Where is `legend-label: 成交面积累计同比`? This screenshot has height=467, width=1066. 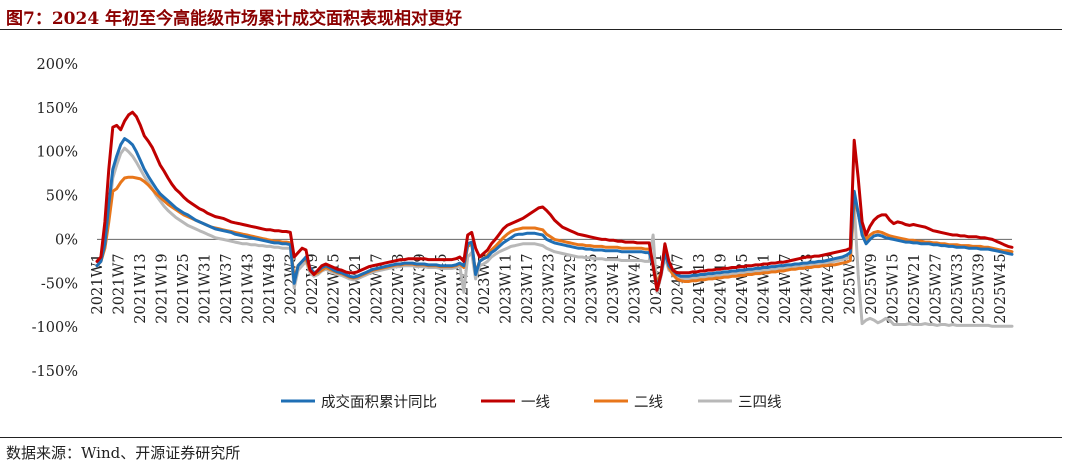 legend-label: 成交面积累计同比 is located at coordinates (379, 402).